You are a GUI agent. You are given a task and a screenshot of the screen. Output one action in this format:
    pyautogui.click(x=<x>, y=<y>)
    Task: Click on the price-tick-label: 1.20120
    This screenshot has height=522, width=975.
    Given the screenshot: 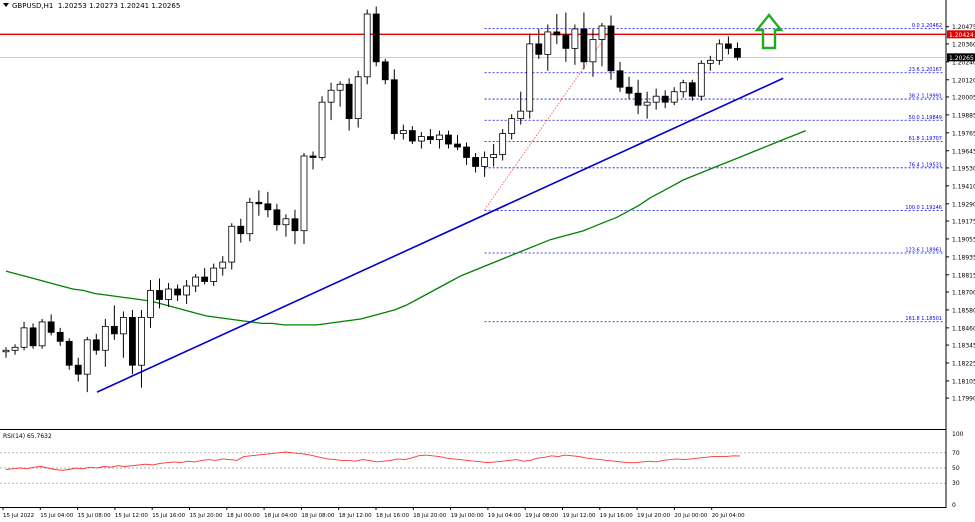 What is the action you would take?
    pyautogui.click(x=963, y=80)
    